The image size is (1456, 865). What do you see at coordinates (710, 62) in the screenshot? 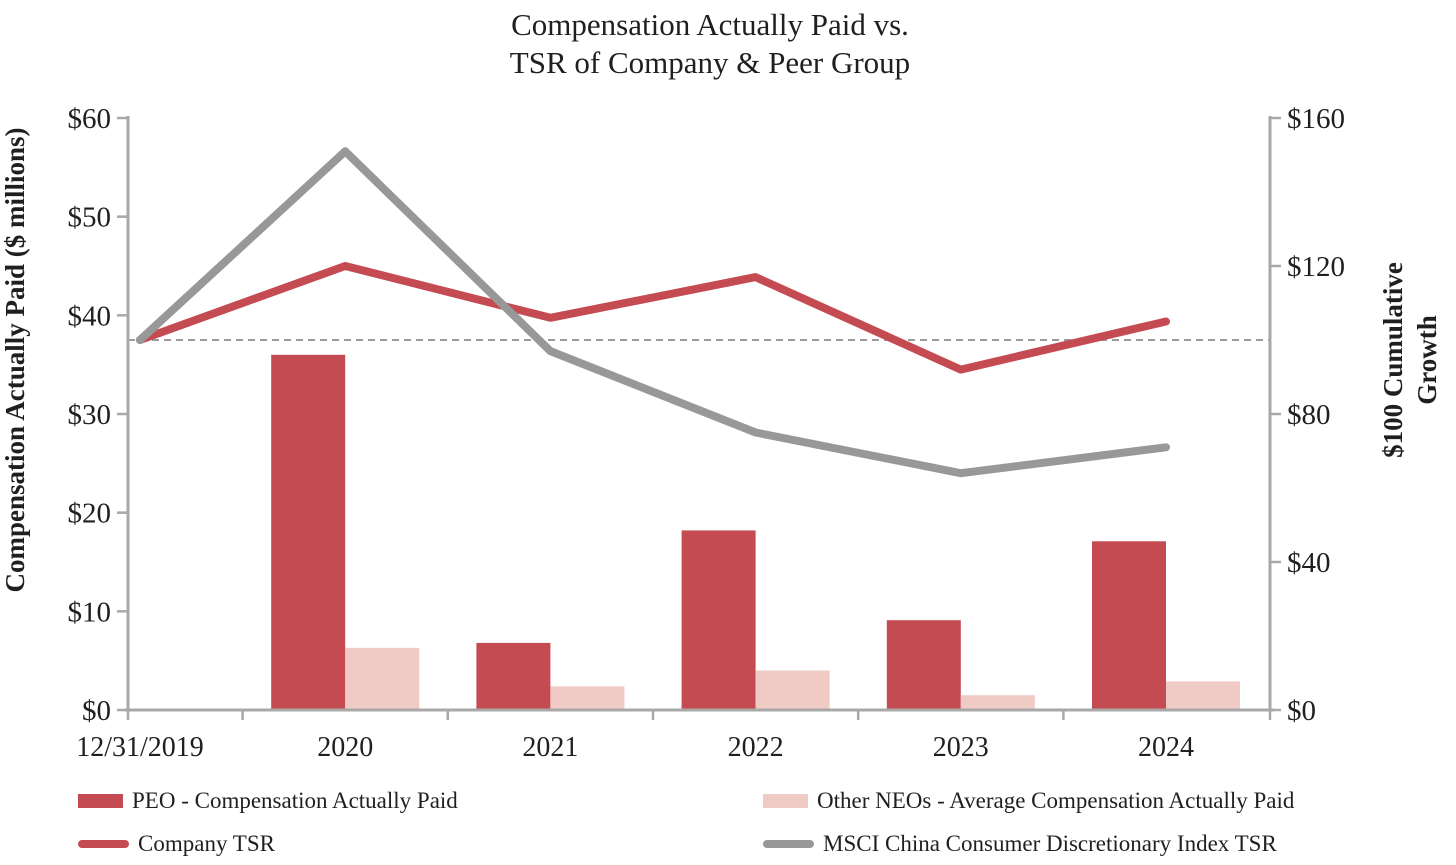
I see `chart-title-line2: TSR of Company & Peer Group` at bounding box center [710, 62].